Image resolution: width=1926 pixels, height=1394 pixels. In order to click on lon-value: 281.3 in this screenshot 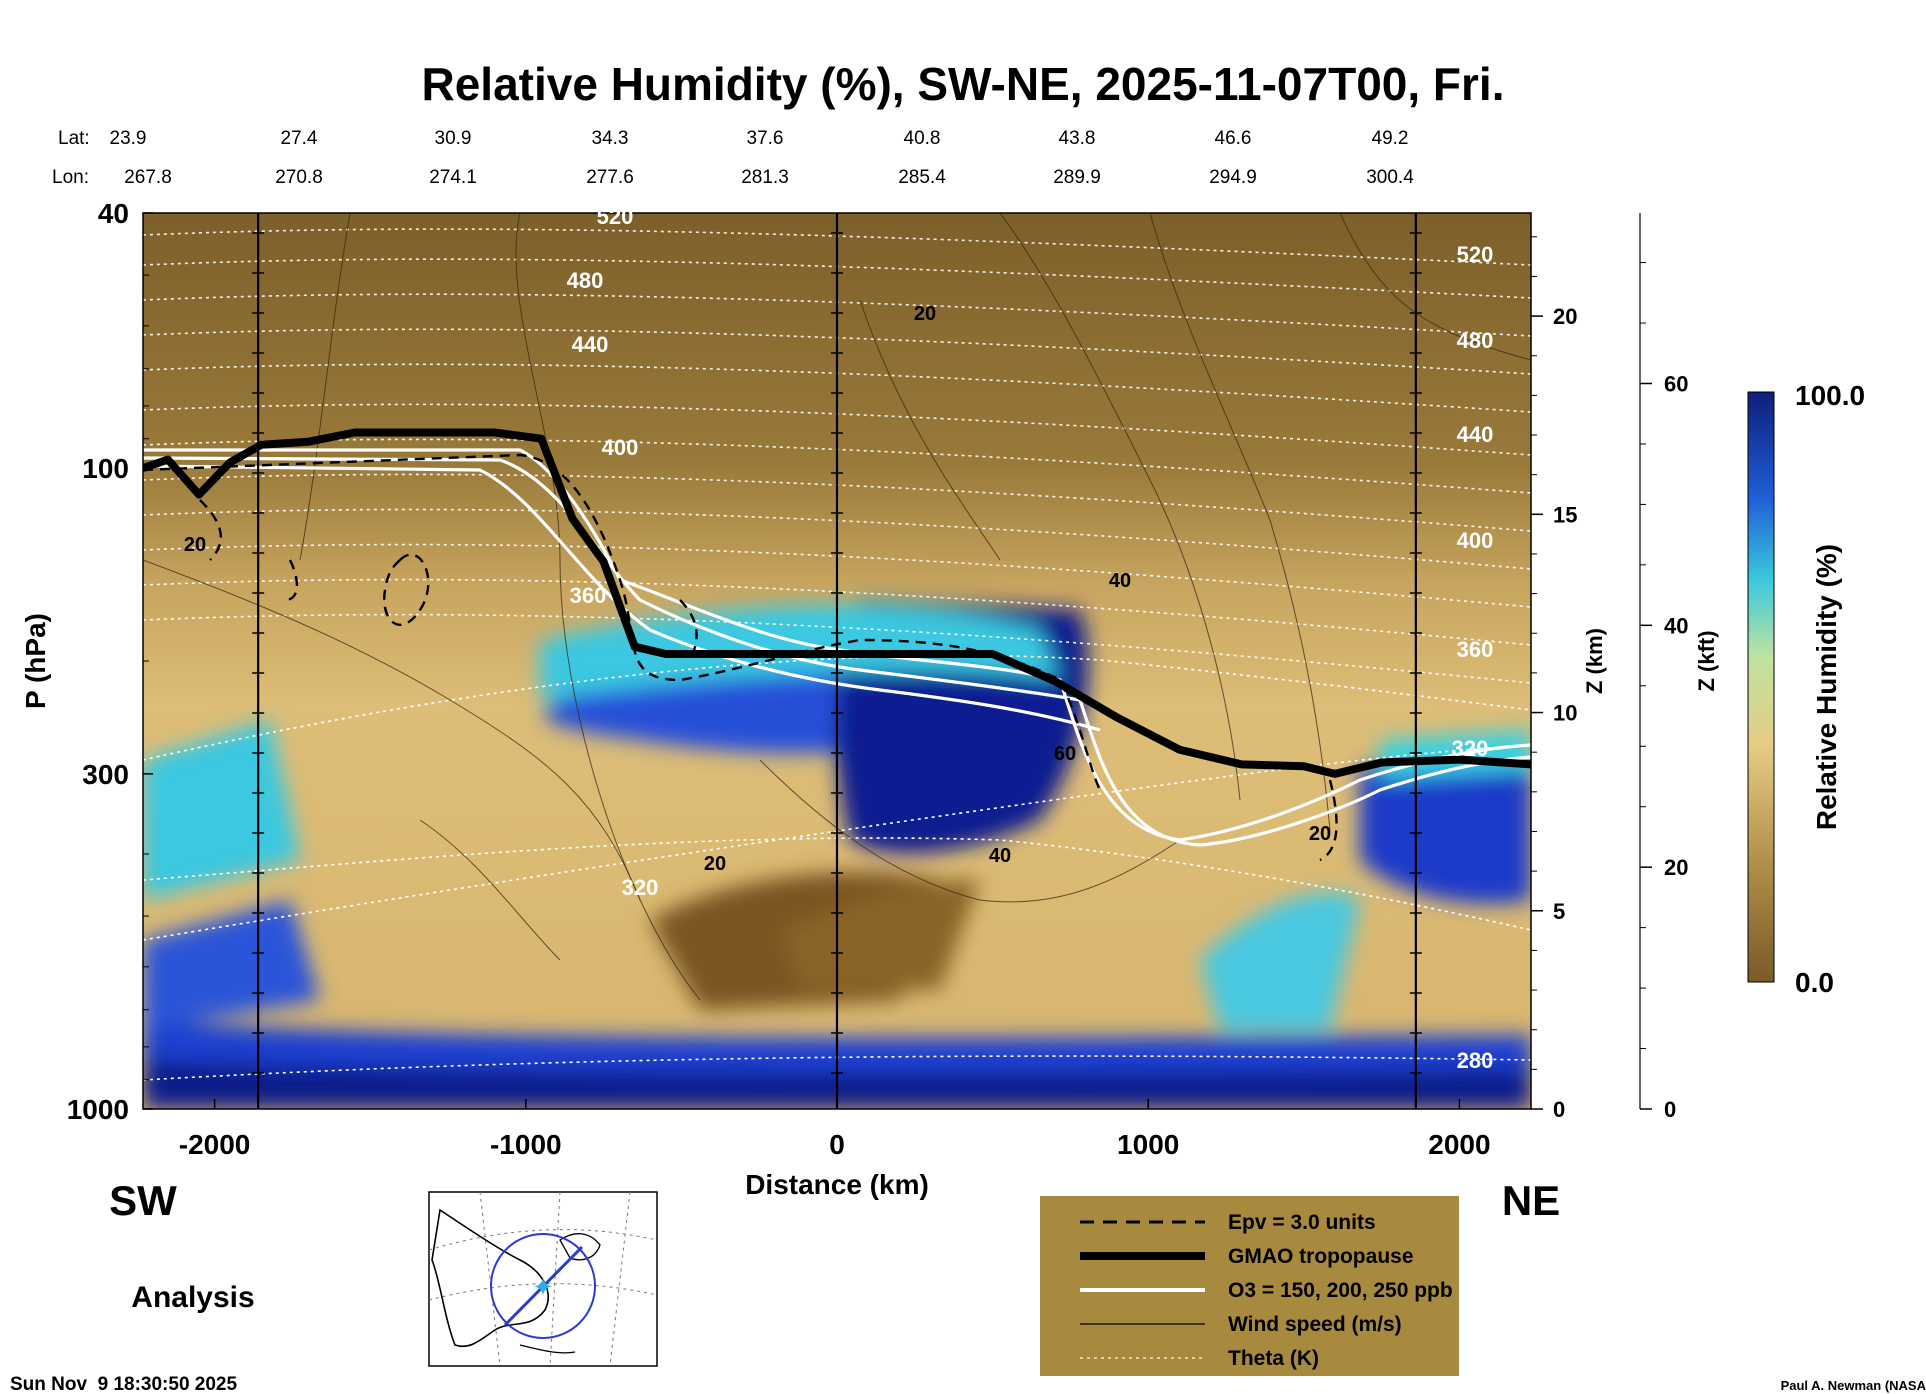, I will do `click(765, 177)`.